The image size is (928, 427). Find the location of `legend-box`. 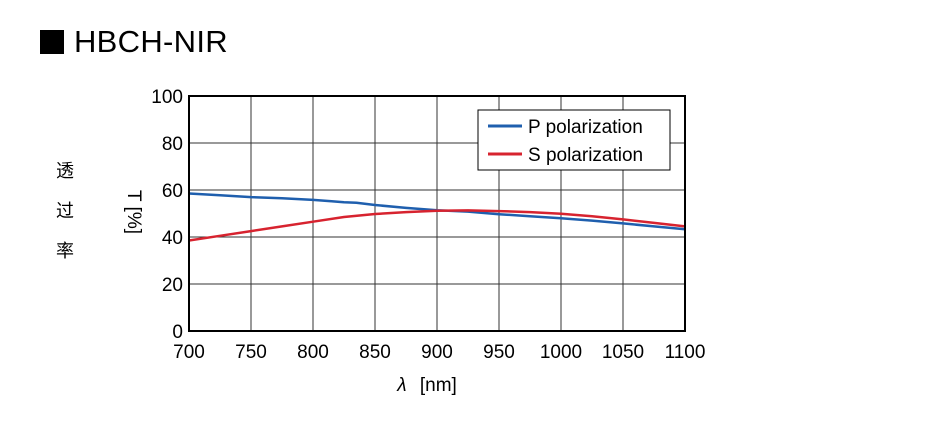

legend-box is located at coordinates (574, 140).